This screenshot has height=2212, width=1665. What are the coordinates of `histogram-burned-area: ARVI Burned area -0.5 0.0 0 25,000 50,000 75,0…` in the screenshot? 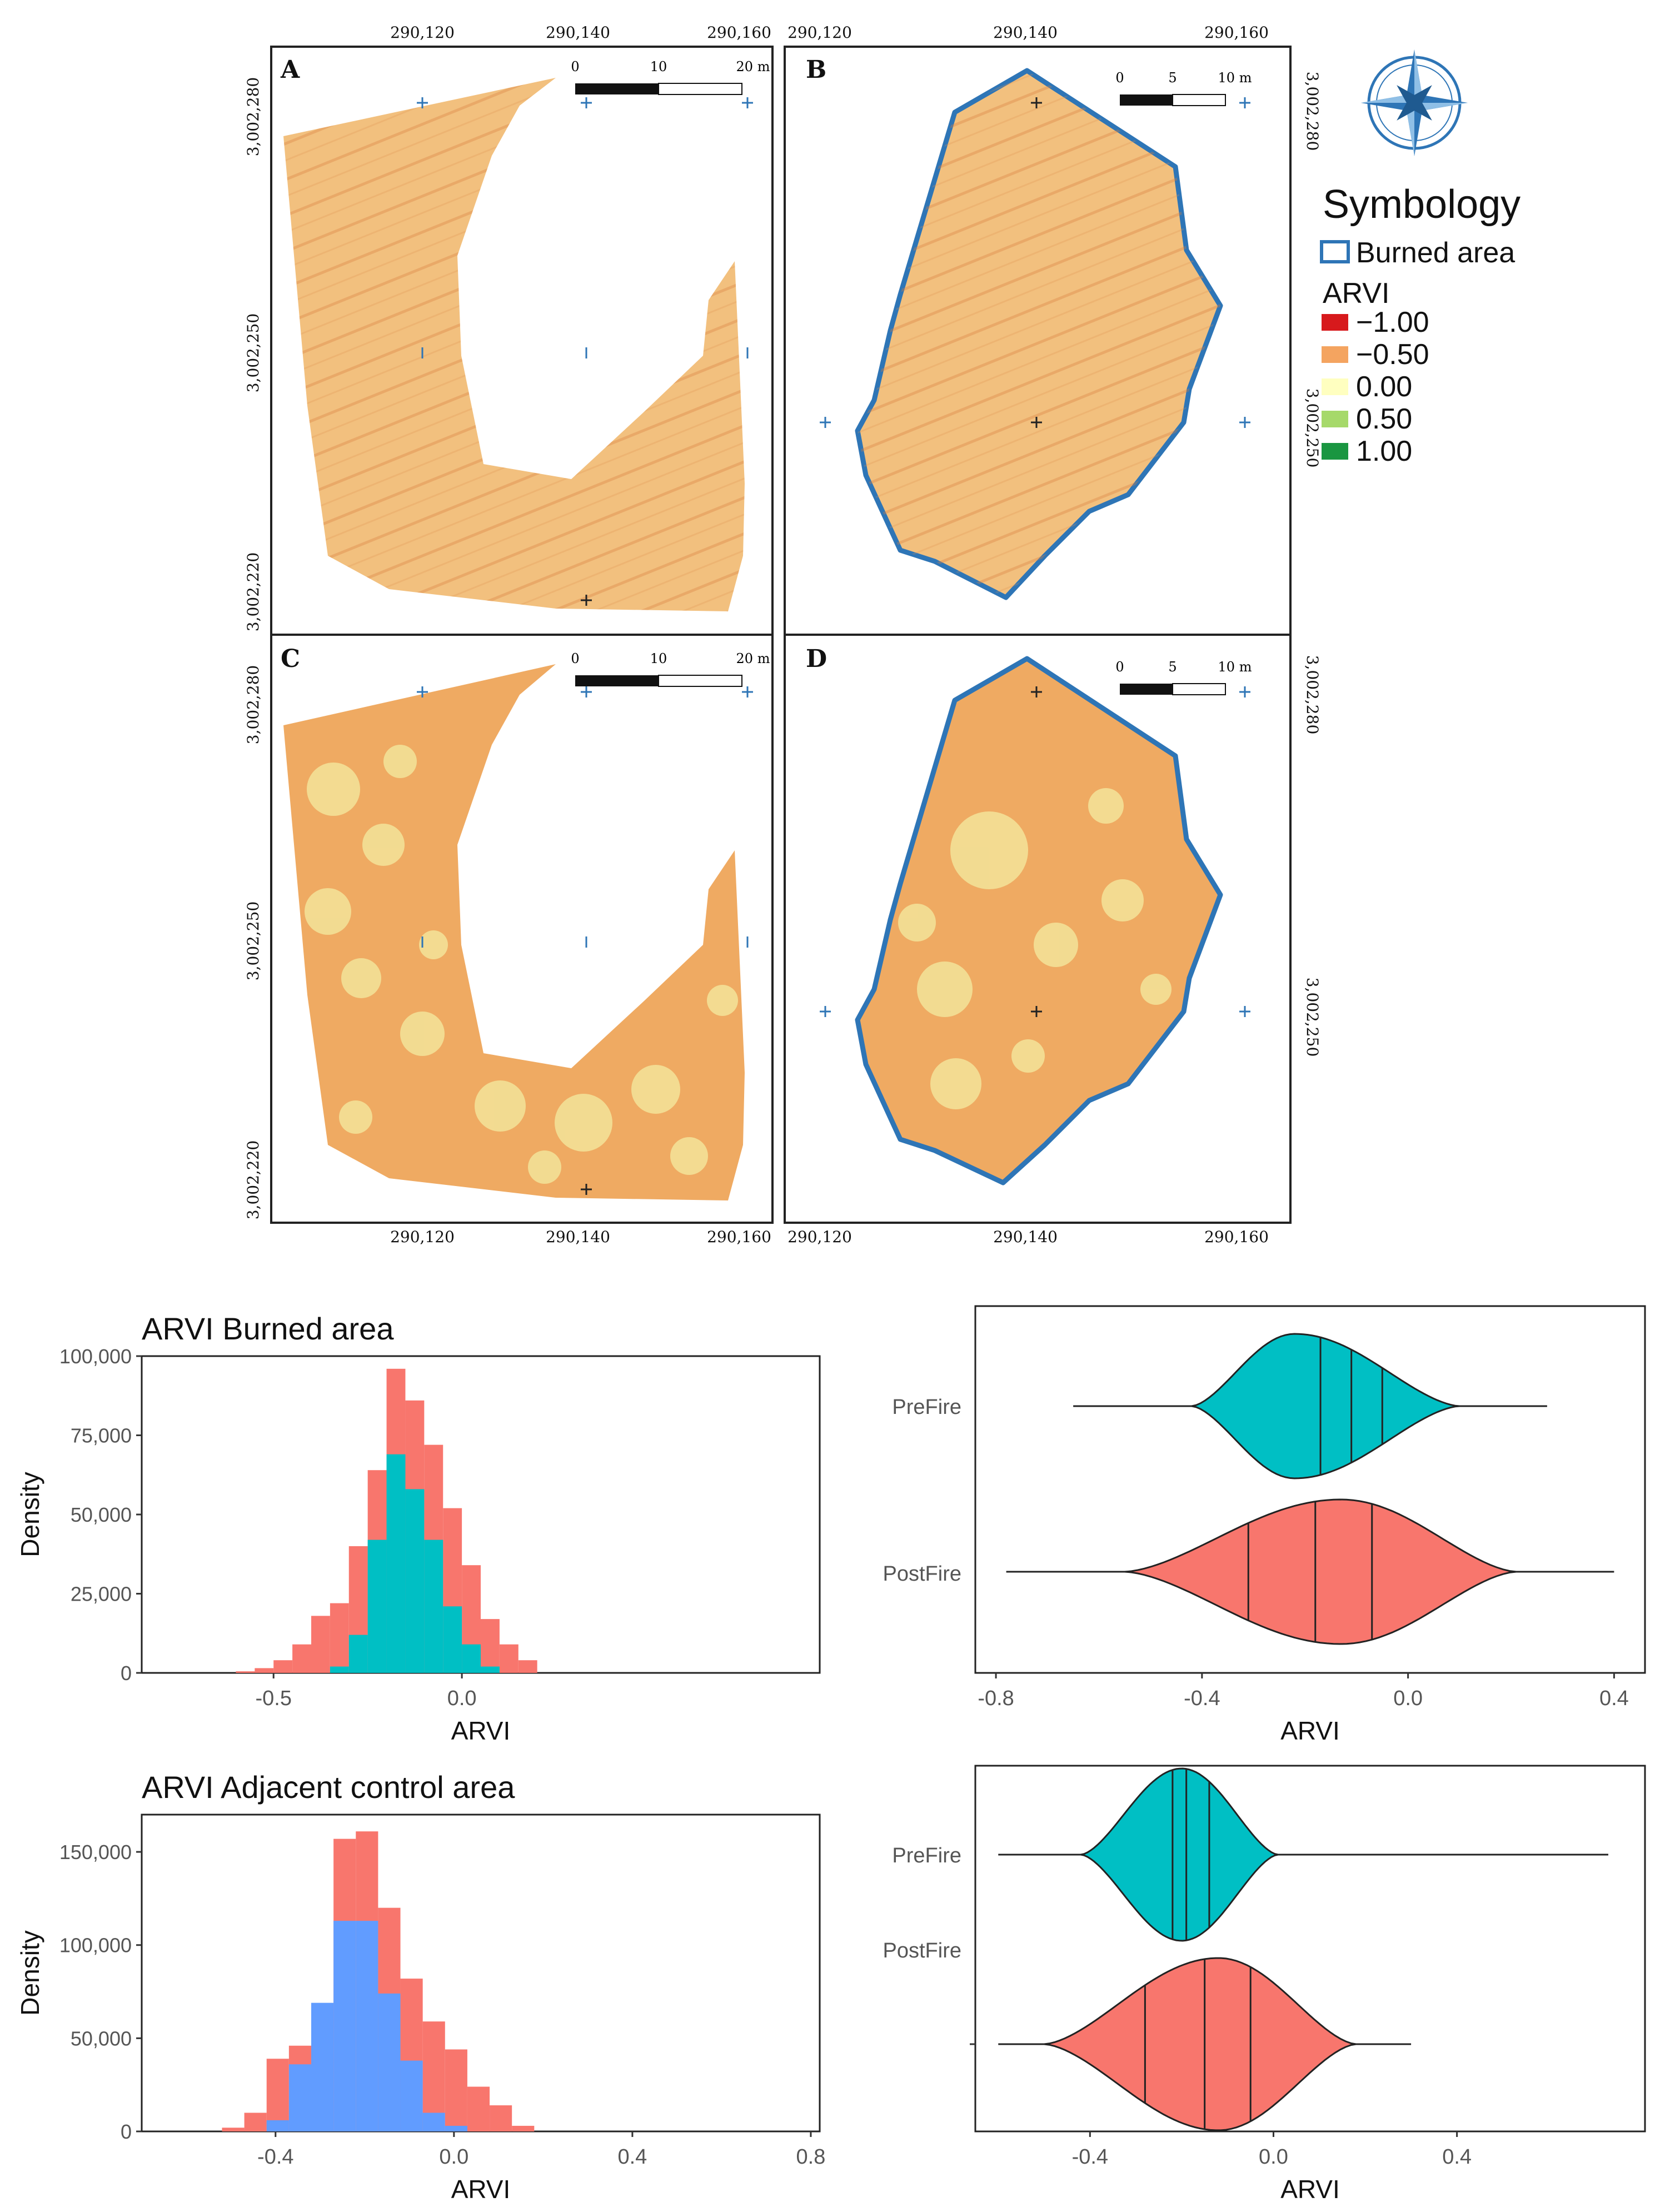 It's located at (418, 1528).